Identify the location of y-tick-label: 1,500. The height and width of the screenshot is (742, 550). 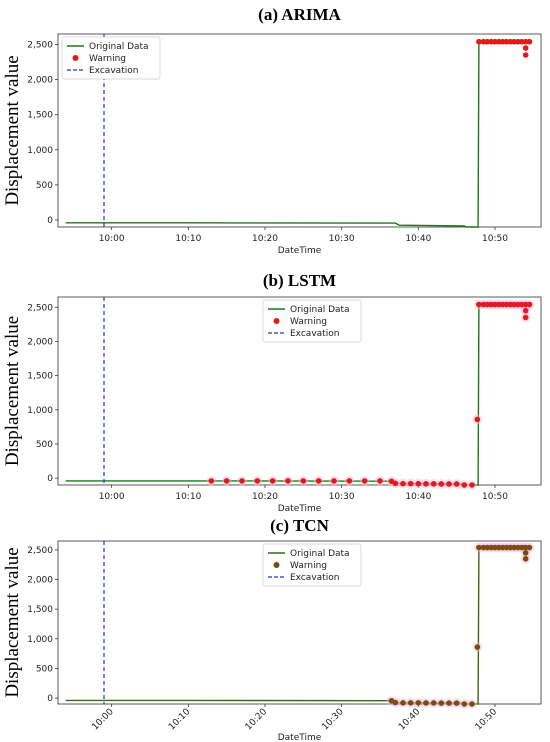
(40, 116).